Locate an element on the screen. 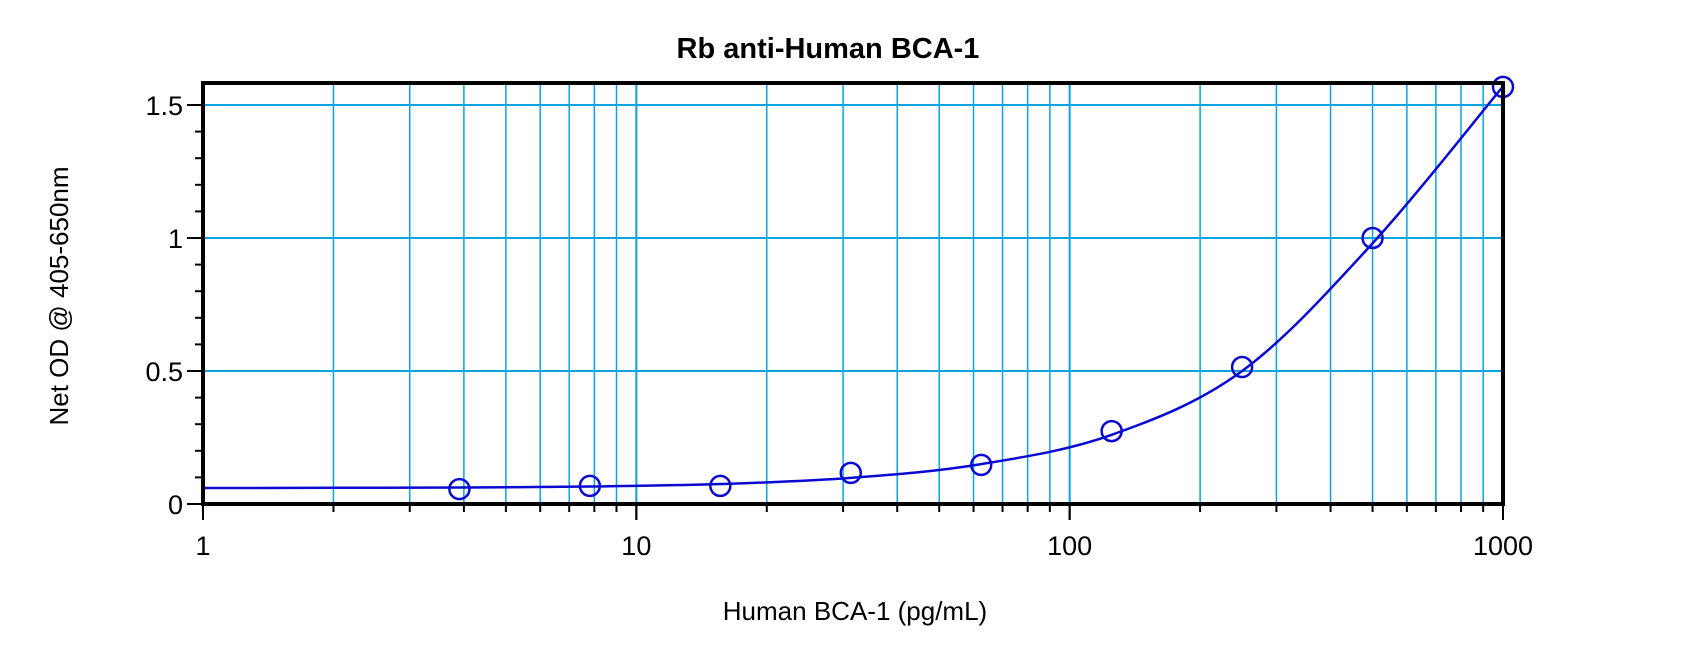  x-tick-label: 1000 is located at coordinates (1503, 546).